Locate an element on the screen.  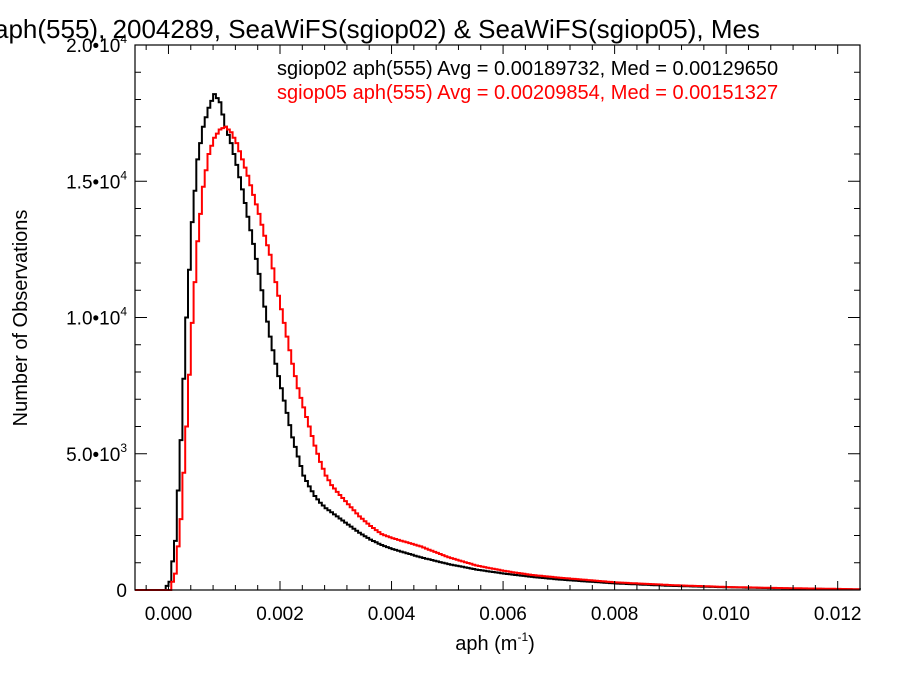
y-tick-label: 2.0•104 is located at coordinates (96, 44).